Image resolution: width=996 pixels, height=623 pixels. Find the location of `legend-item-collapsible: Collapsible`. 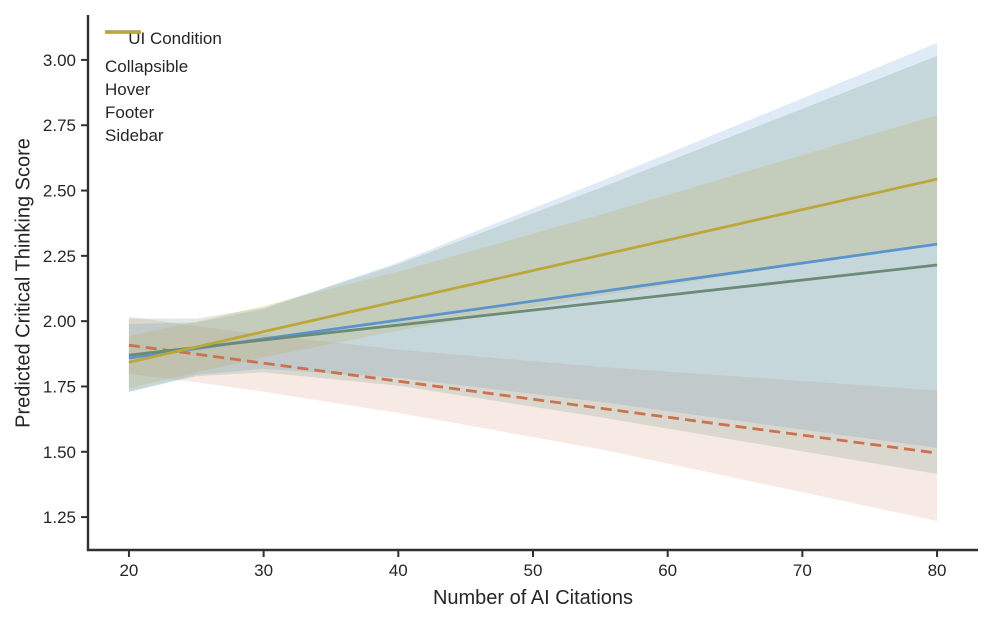

legend-item-collapsible: Collapsible is located at coordinates (175, 54).